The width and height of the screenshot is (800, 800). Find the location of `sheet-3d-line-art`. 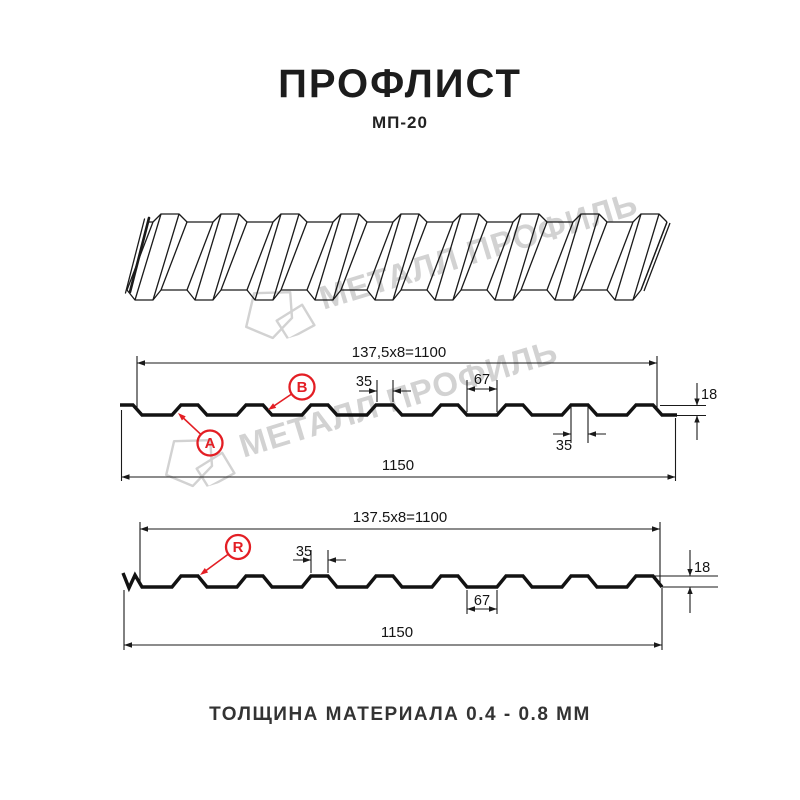

sheet-3d-line-art is located at coordinates (397, 257).